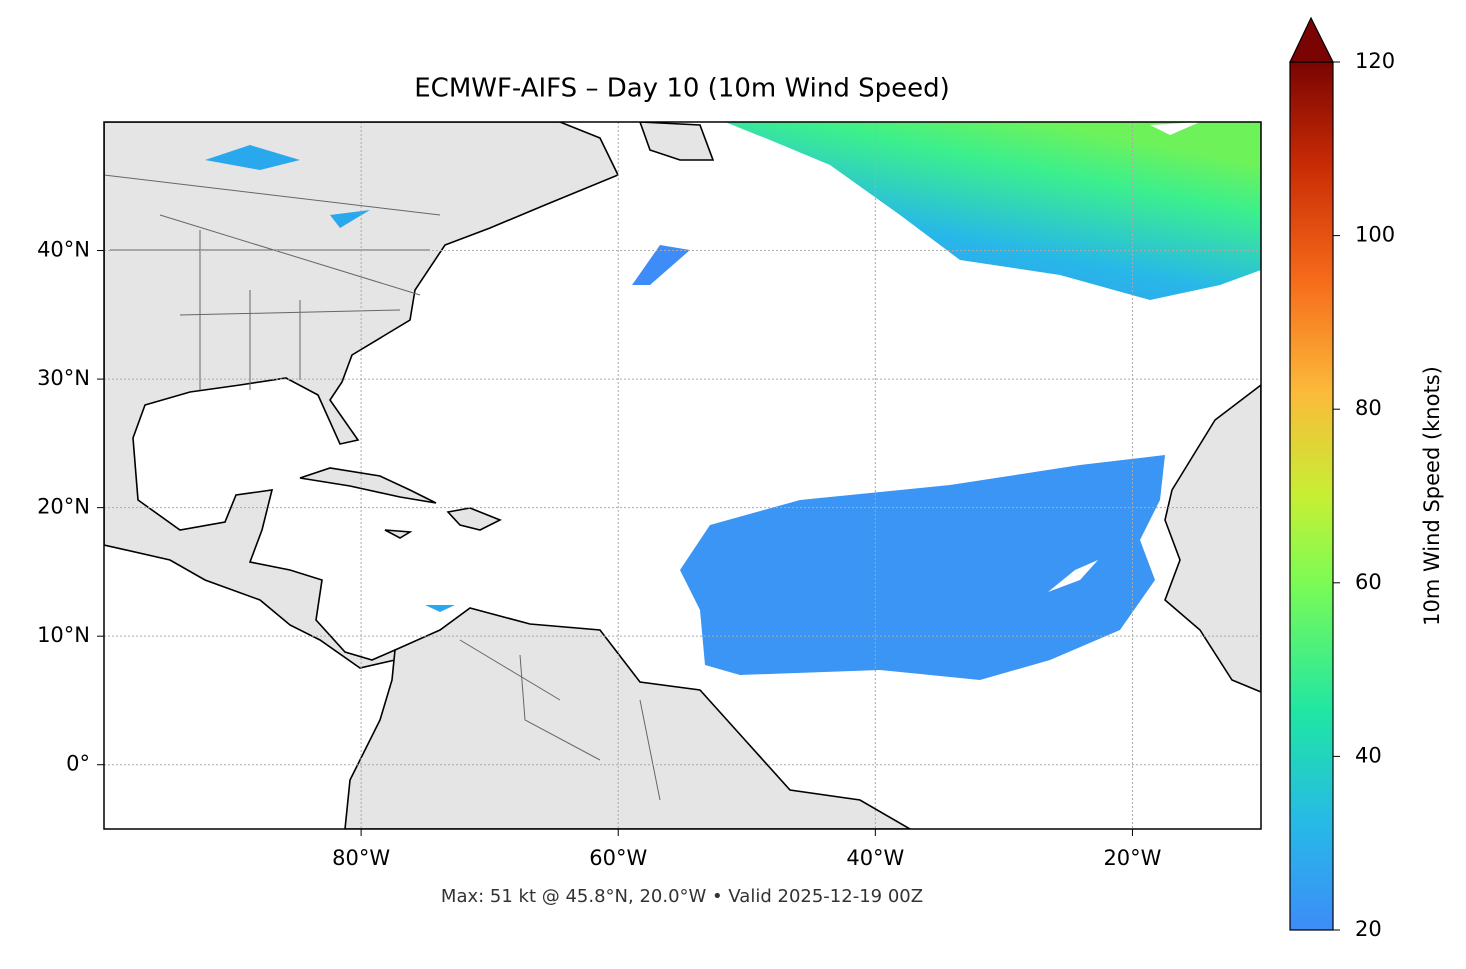 The height and width of the screenshot is (969, 1466). Describe the element at coordinates (1432, 496) in the screenshot. I see `colorbar-label: 10m Wind Speed (knots)` at that location.